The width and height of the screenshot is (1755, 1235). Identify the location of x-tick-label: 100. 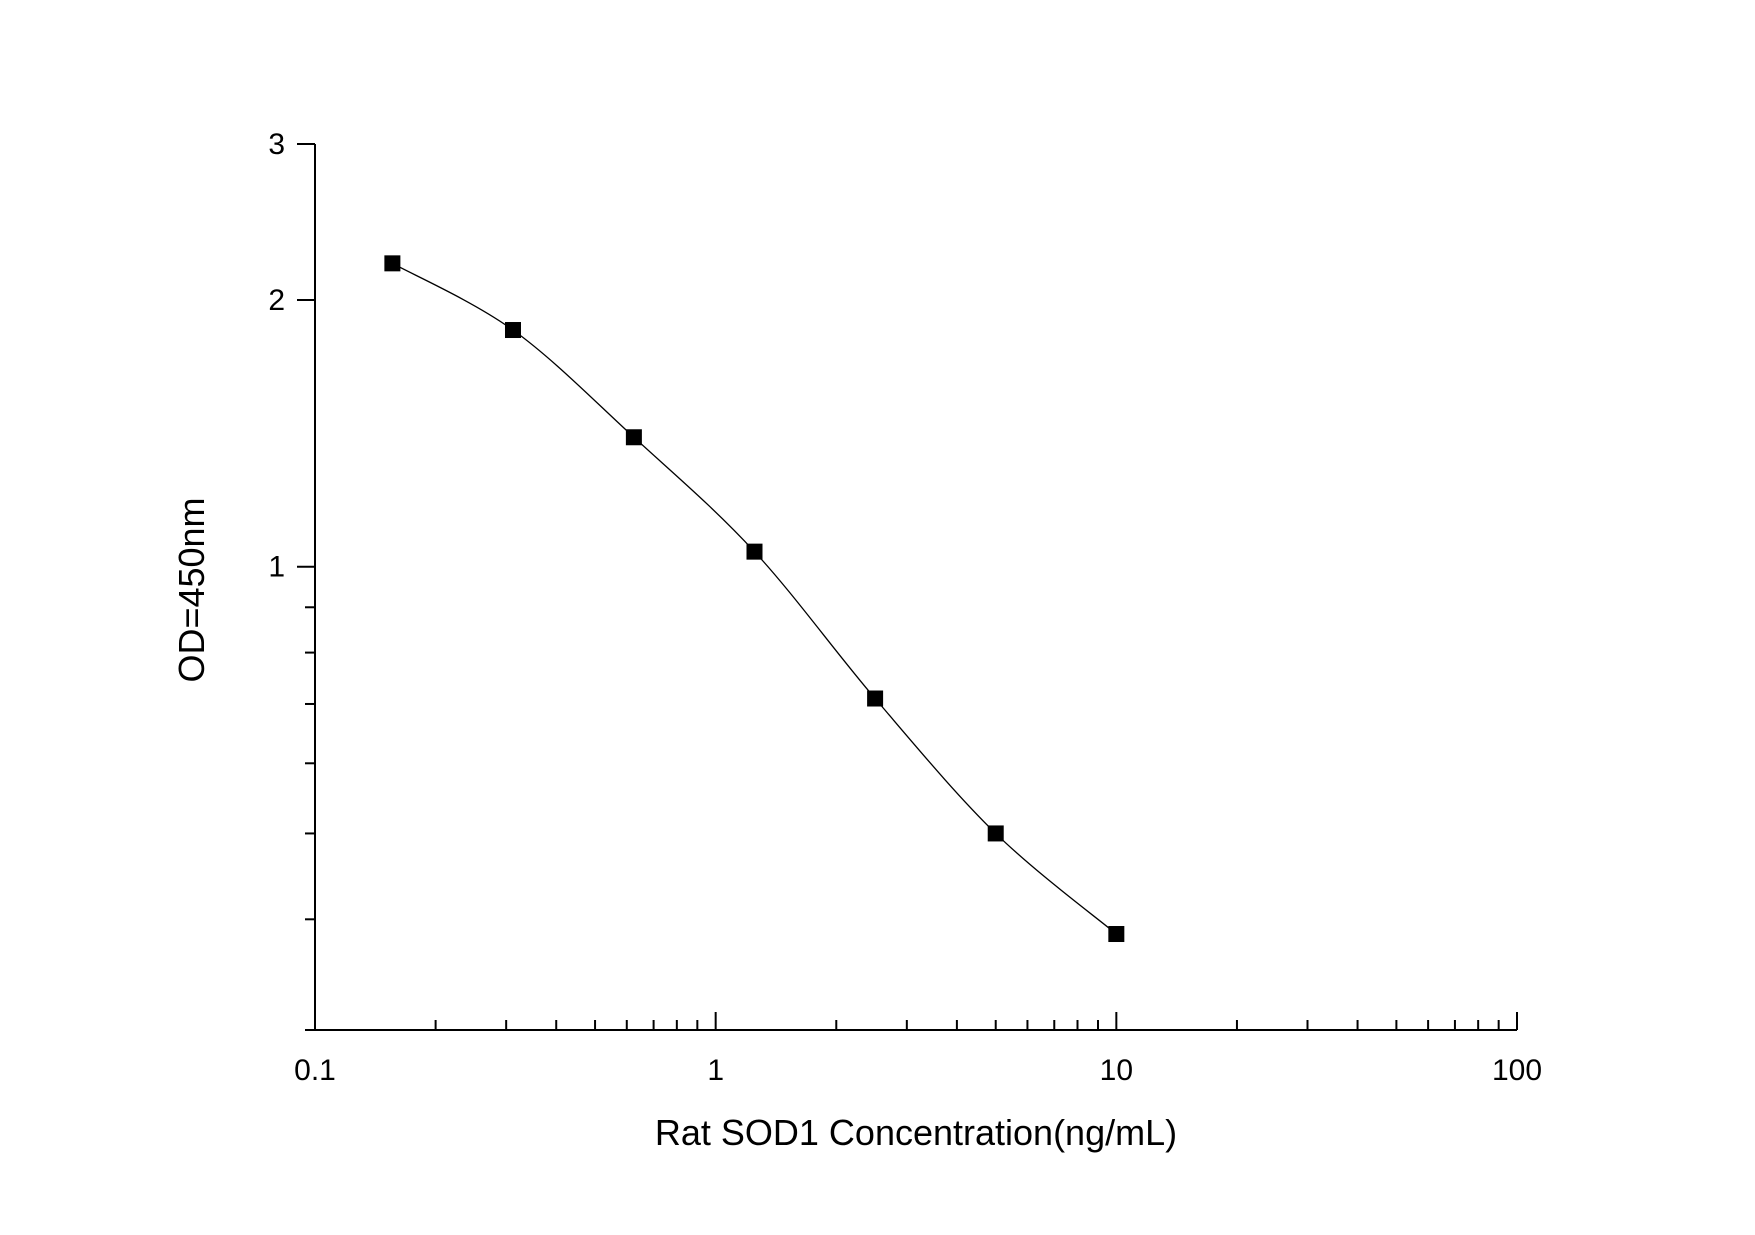
(1517, 1070).